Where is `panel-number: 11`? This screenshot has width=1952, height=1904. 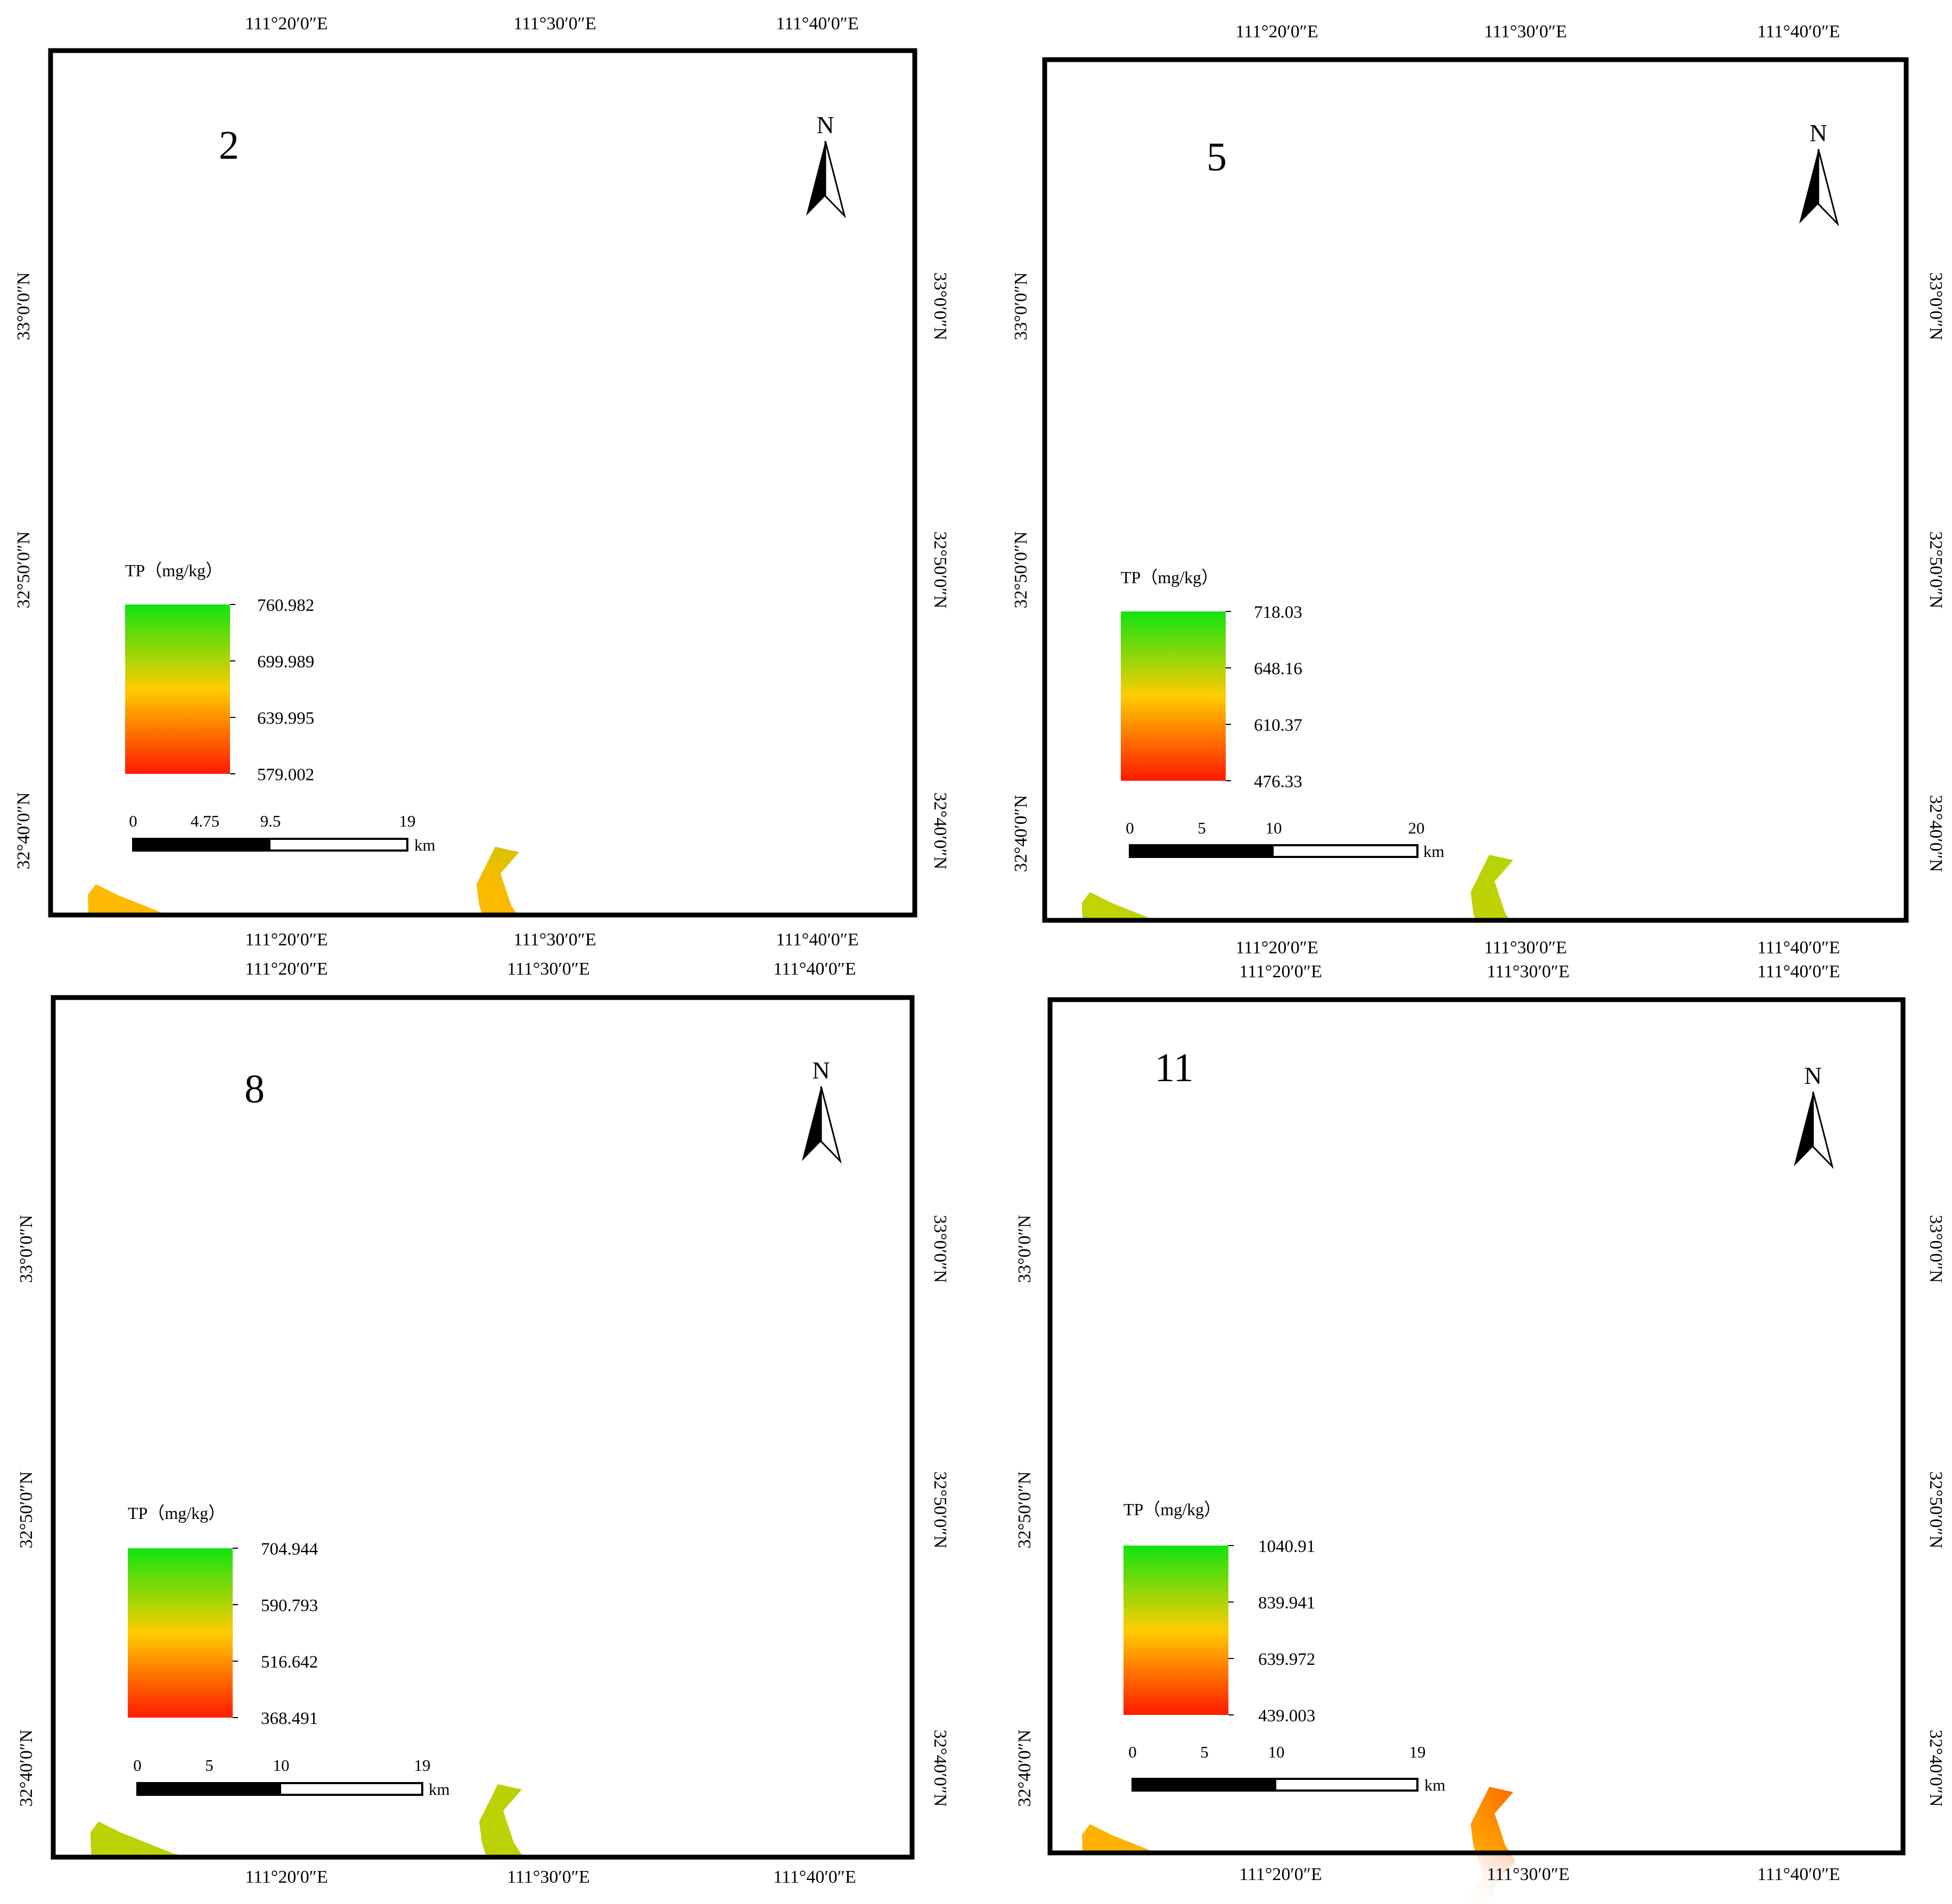
panel-number: 11 is located at coordinates (1173, 1067).